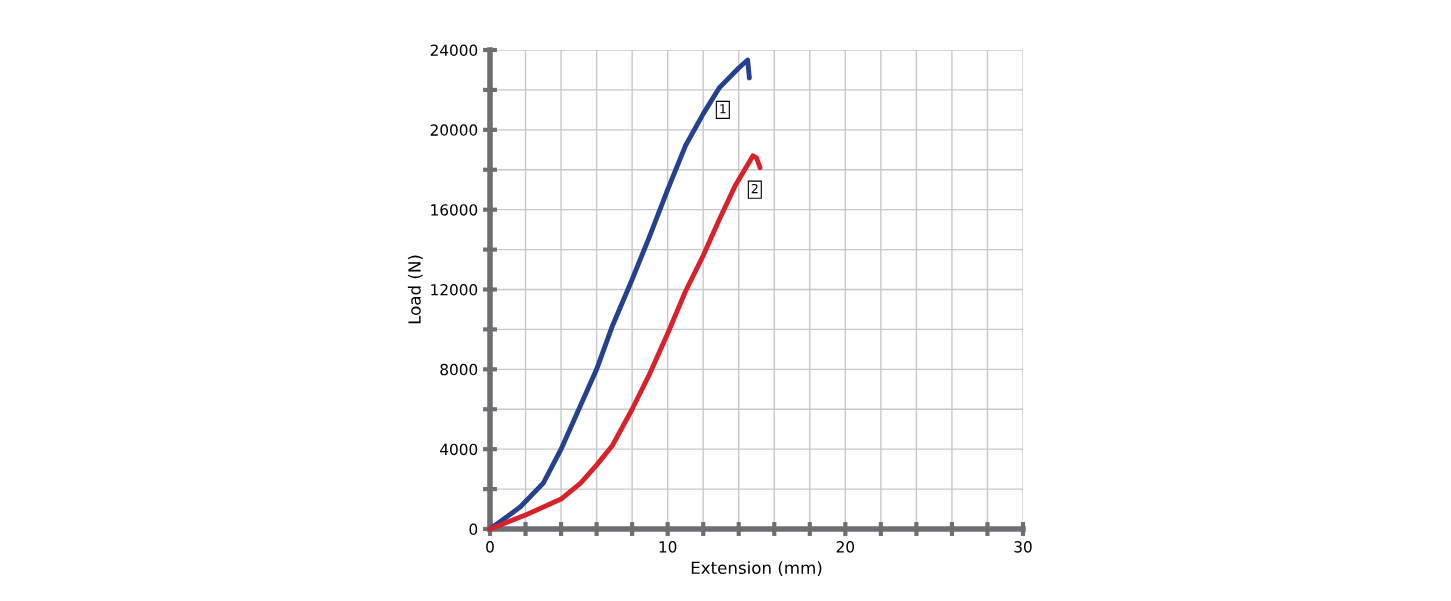  I want to click on x-axis-title: Extension (mm), so click(756, 569).